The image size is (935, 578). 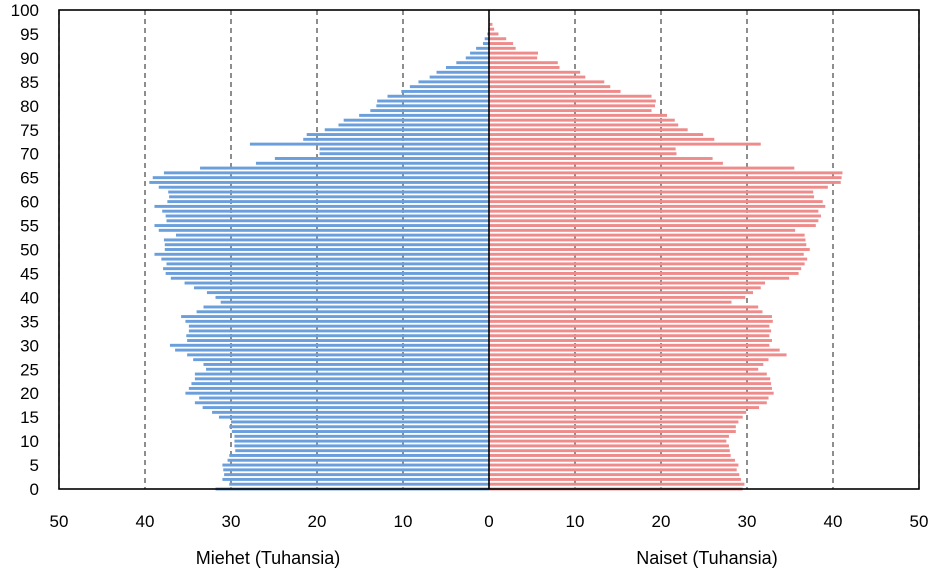 I want to click on x-tick-labels: 50 40 30 20 10 0 10 20 30 40 50, so click(x=489, y=521).